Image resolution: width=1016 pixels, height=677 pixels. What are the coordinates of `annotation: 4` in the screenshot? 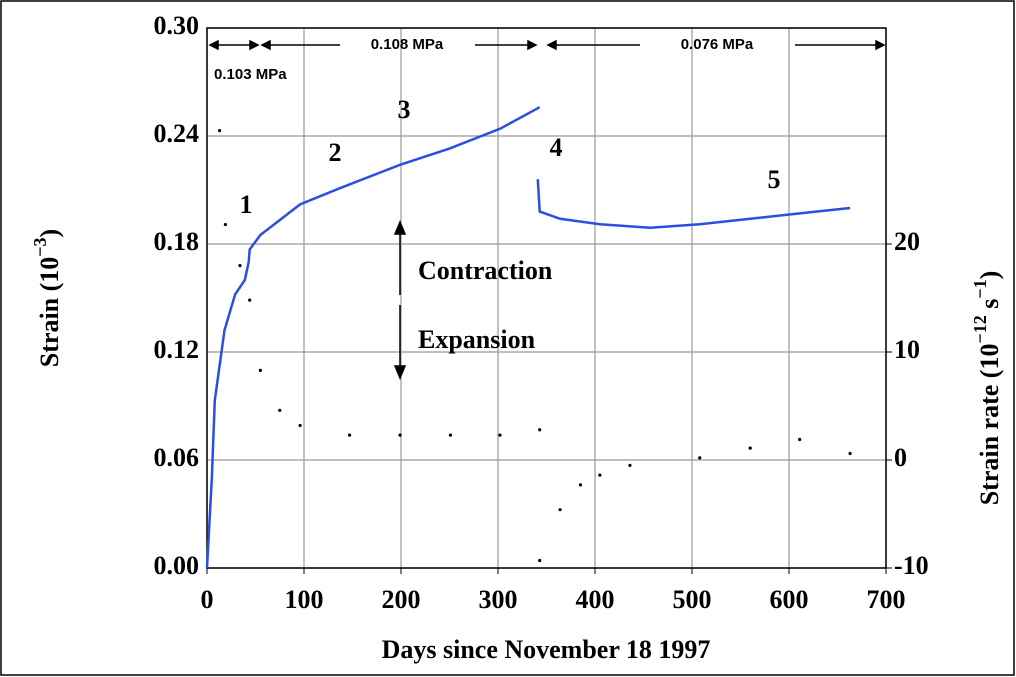 It's located at (556, 147).